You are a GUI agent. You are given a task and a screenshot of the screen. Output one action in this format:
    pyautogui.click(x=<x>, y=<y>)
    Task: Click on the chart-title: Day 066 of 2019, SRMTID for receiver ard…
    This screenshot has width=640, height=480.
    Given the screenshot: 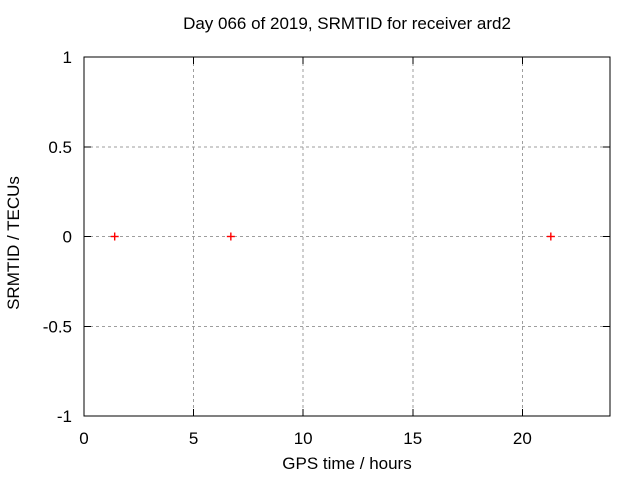 What is the action you would take?
    pyautogui.click(x=347, y=23)
    